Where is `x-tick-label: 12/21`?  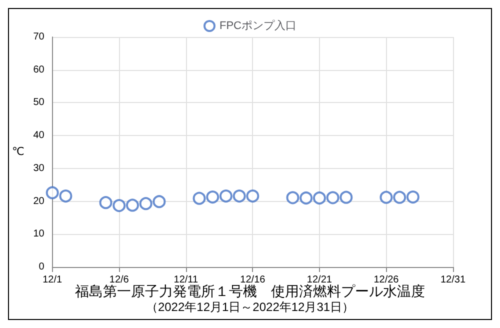 x-tick-label: 12/21 is located at coordinates (319, 280).